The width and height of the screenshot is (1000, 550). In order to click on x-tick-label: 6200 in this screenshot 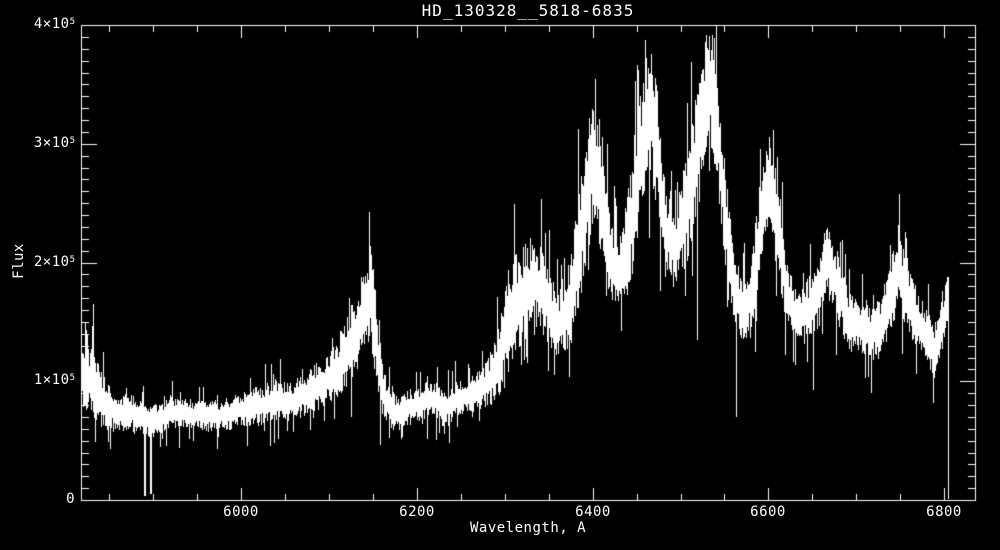, I will do `click(417, 512)`.